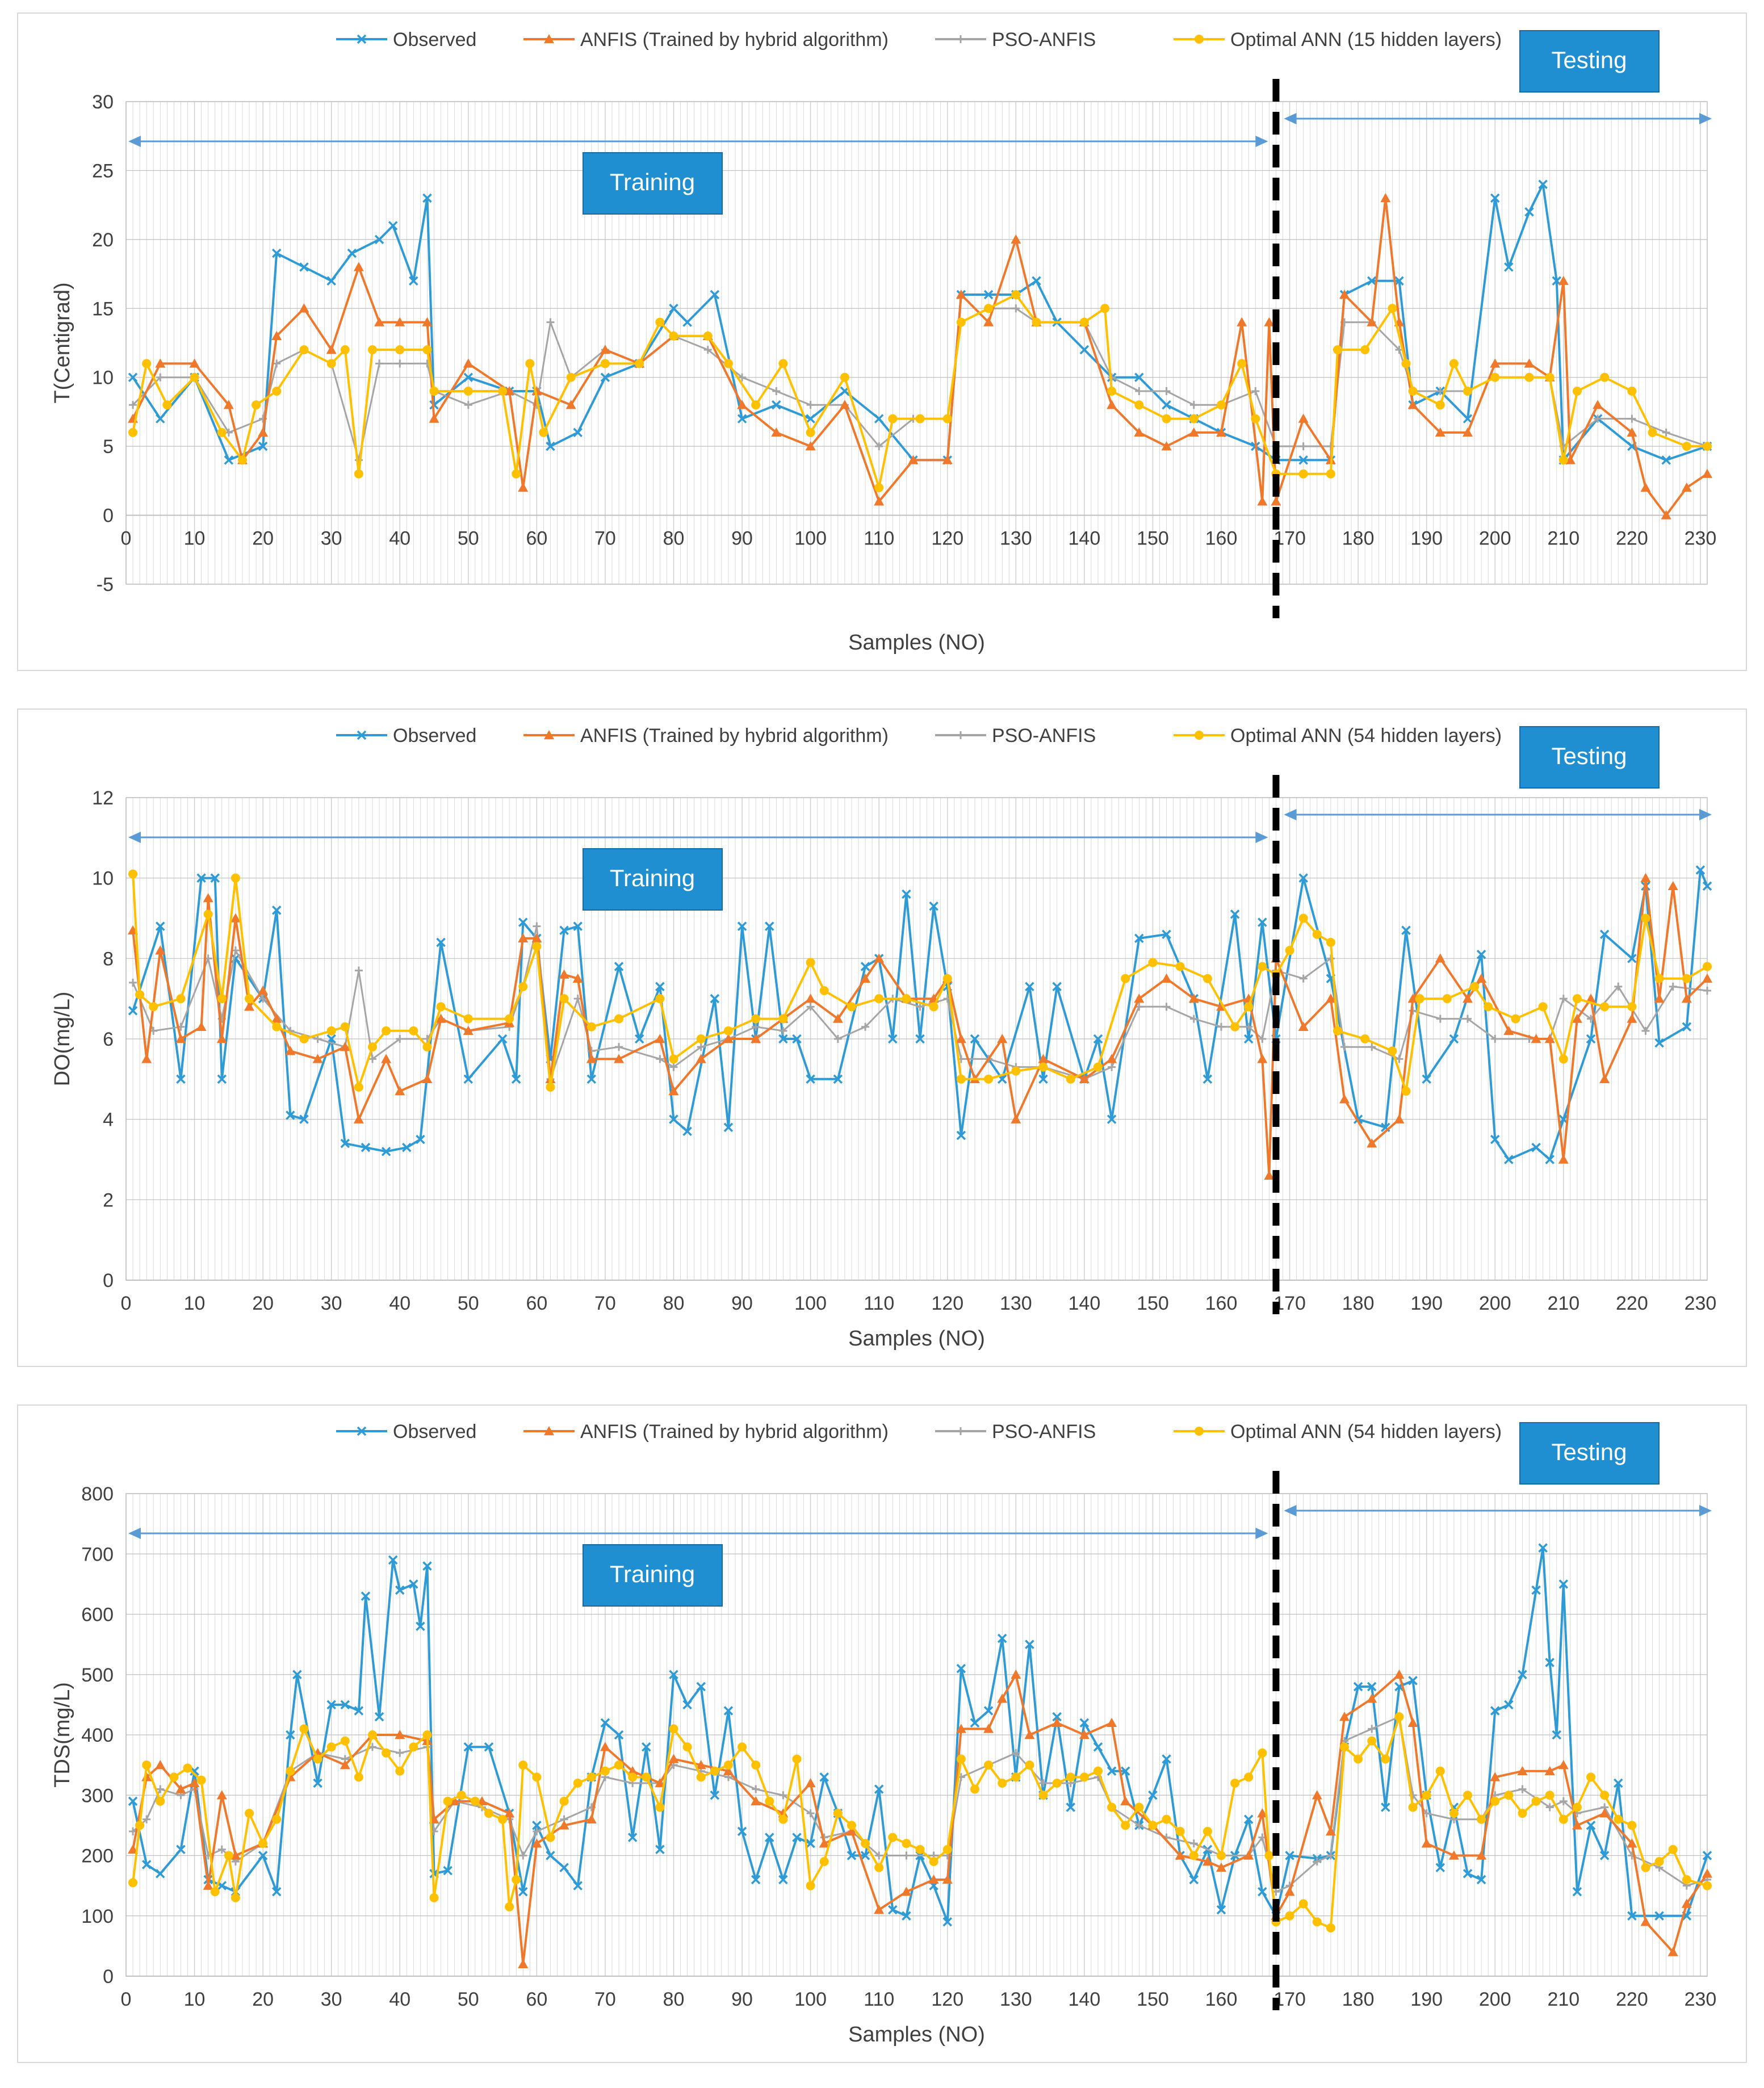  I want to click on y-tick-label: 8, so click(108, 959).